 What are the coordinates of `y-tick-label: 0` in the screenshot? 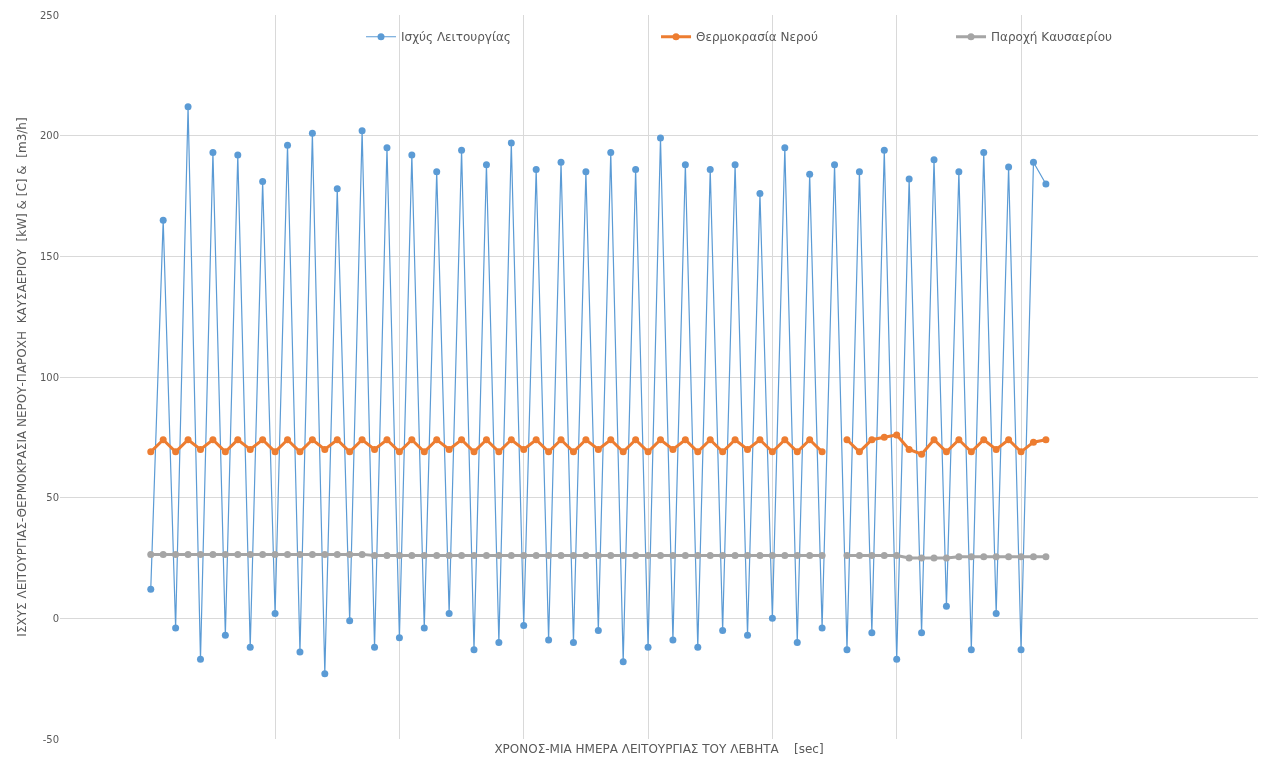 It's located at (55, 618).